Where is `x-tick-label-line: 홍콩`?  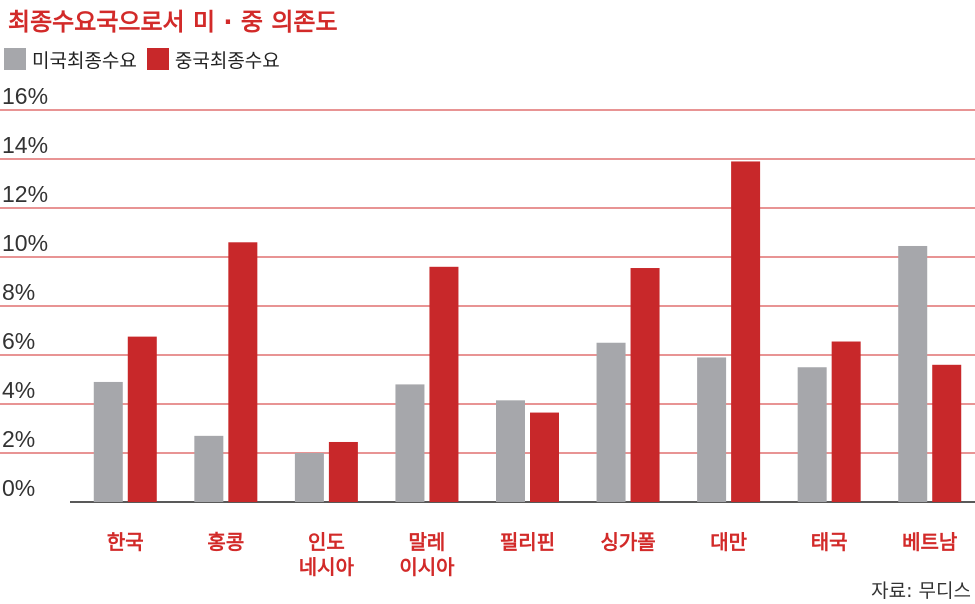 x-tick-label-line: 홍콩 is located at coordinates (226, 542).